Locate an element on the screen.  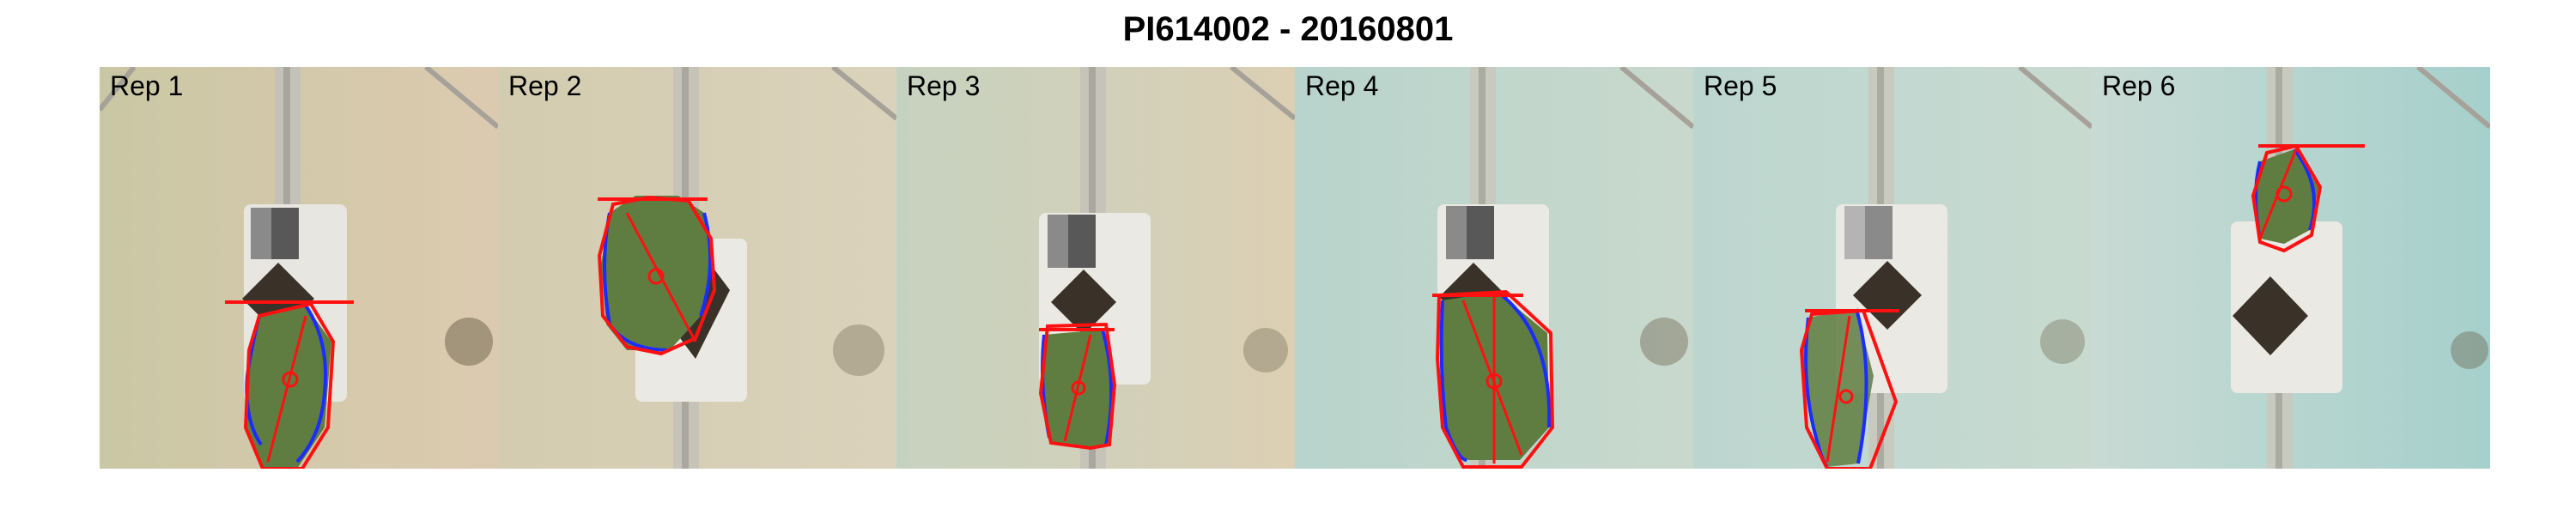
rep-panel-1: Rep 1 is located at coordinates (299, 268).